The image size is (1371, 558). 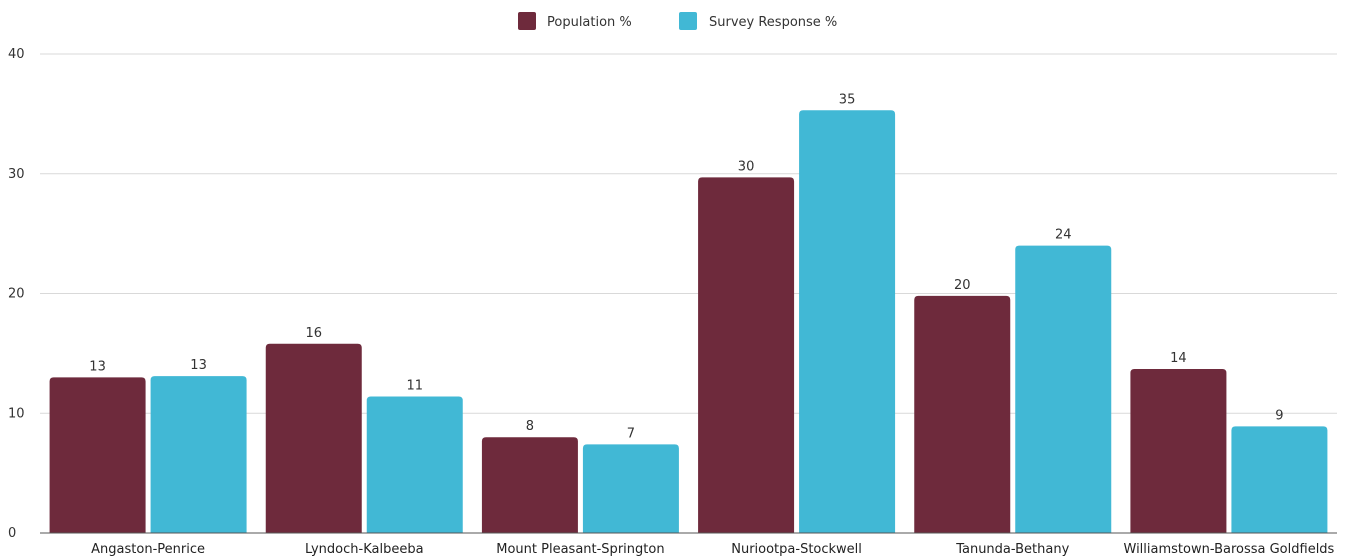 What do you see at coordinates (589, 22) in the screenshot?
I see `legend-label-population: Population %` at bounding box center [589, 22].